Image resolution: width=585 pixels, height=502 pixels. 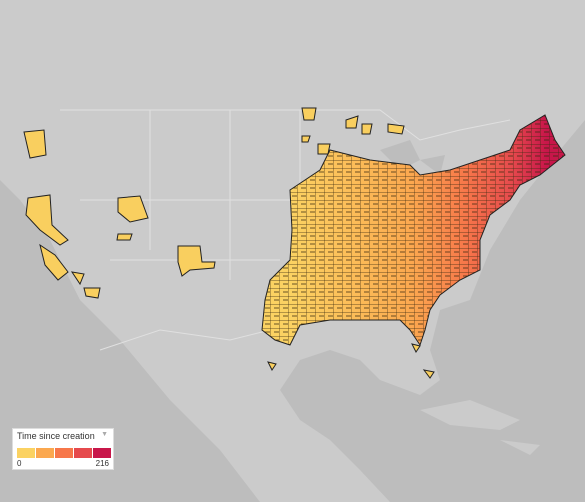 I want to click on legend-max: 216, so click(x=102, y=463).